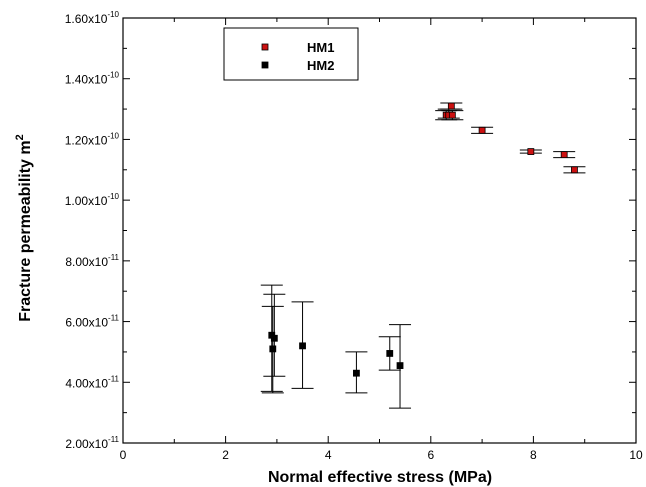 The image size is (646, 487). I want to click on x-tick-label: 6, so click(430, 455).